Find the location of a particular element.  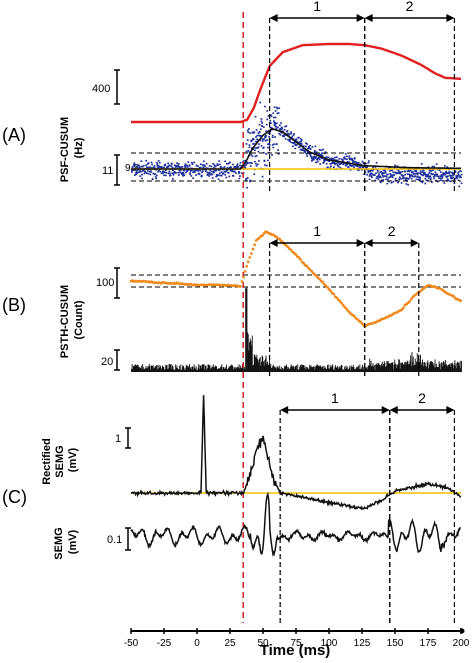

psf-cusum-curve is located at coordinates (296, 83).